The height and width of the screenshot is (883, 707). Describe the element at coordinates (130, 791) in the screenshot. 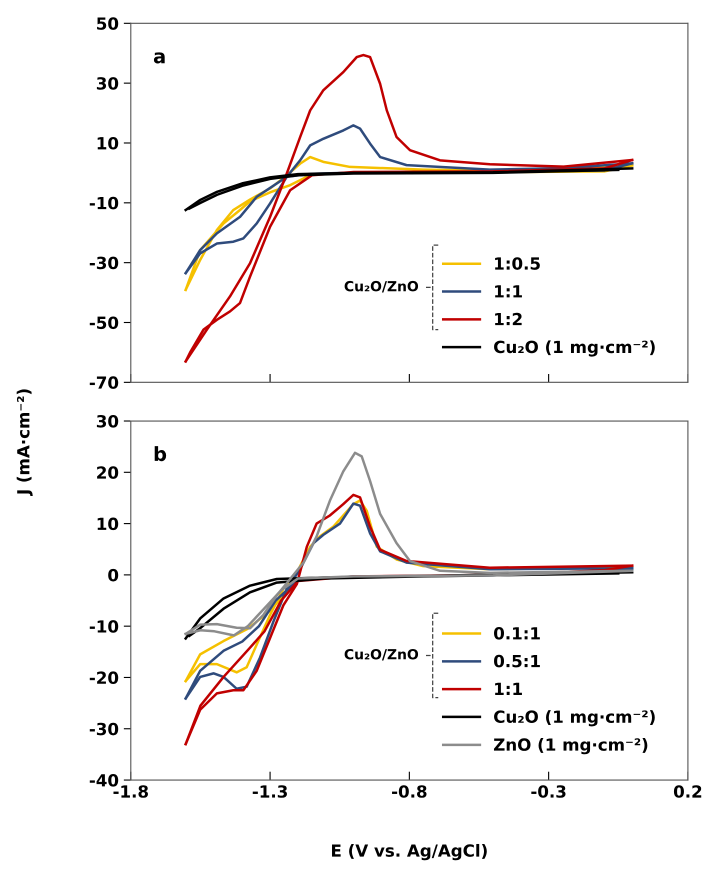

I see `x-tick-label: -1.8` at that location.